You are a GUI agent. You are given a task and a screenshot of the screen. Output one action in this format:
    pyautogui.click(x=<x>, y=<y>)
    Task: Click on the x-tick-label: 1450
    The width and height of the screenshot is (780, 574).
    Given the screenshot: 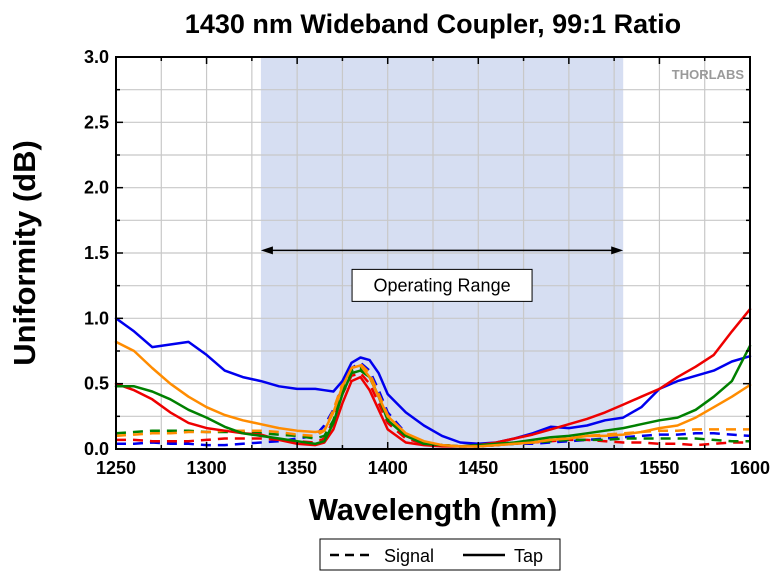 What is the action you would take?
    pyautogui.click(x=478, y=468)
    